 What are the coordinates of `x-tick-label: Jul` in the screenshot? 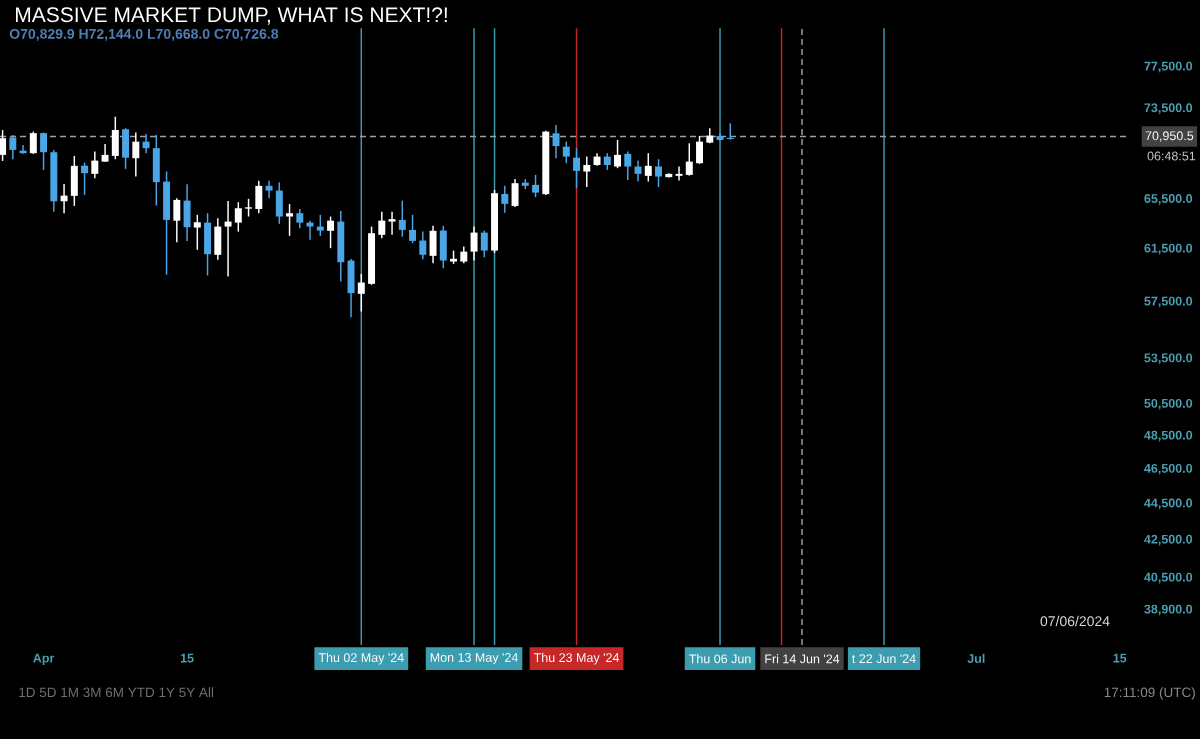 It's located at (976, 658).